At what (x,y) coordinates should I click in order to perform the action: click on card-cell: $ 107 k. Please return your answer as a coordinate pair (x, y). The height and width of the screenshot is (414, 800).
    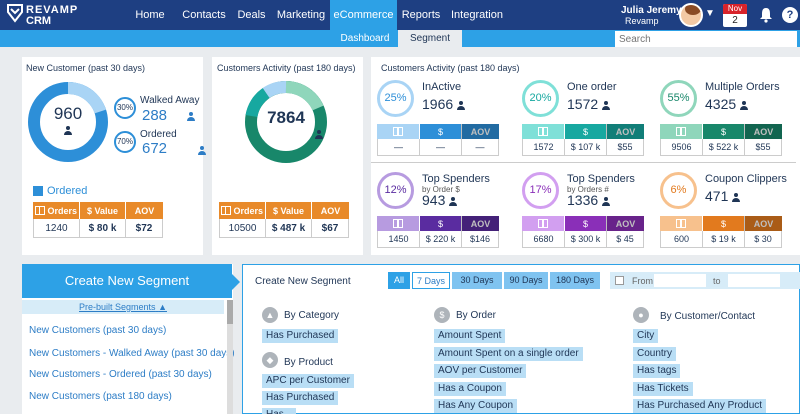
    Looking at the image, I should click on (586, 147).